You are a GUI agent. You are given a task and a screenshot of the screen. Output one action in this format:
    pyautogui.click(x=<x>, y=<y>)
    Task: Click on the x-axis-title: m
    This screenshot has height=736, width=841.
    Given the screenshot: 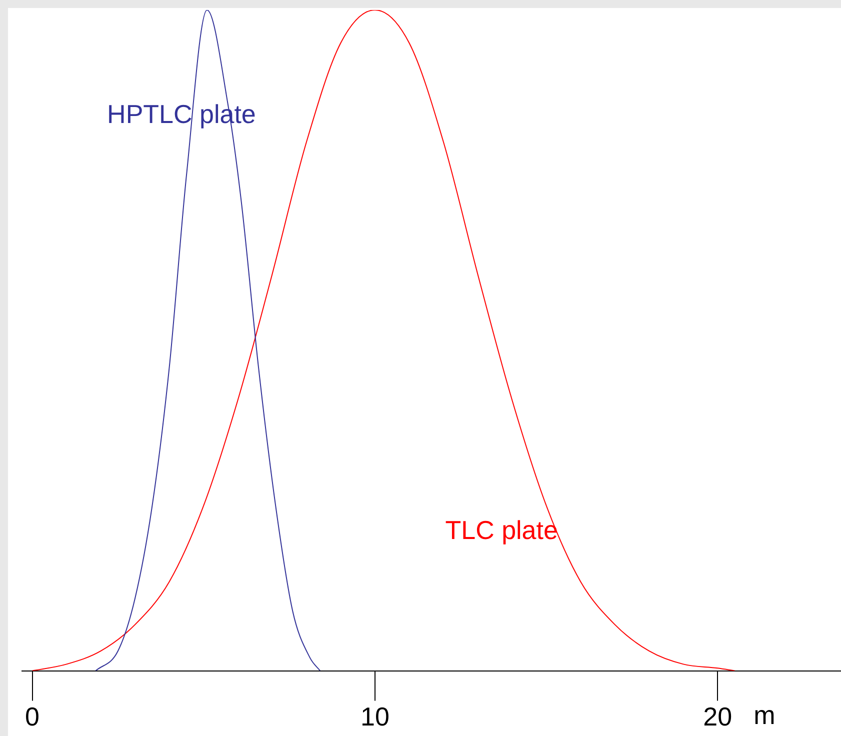 What is the action you would take?
    pyautogui.click(x=765, y=715)
    